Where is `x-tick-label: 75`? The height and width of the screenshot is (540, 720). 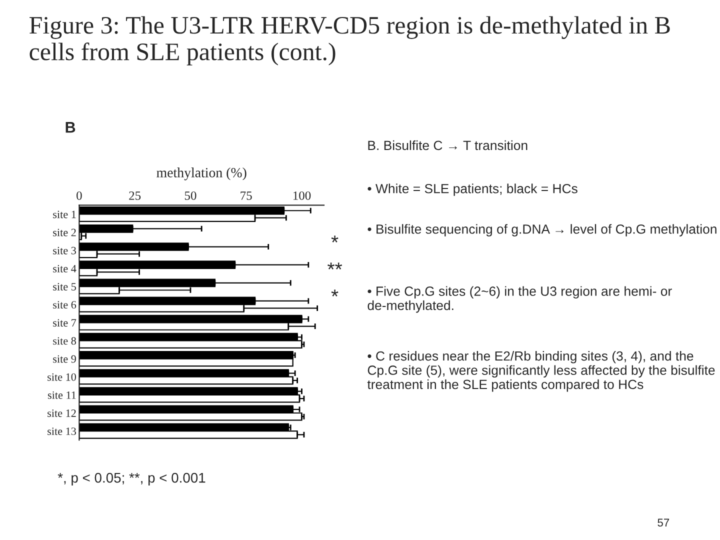
x-tick-label: 75 is located at coordinates (246, 196).